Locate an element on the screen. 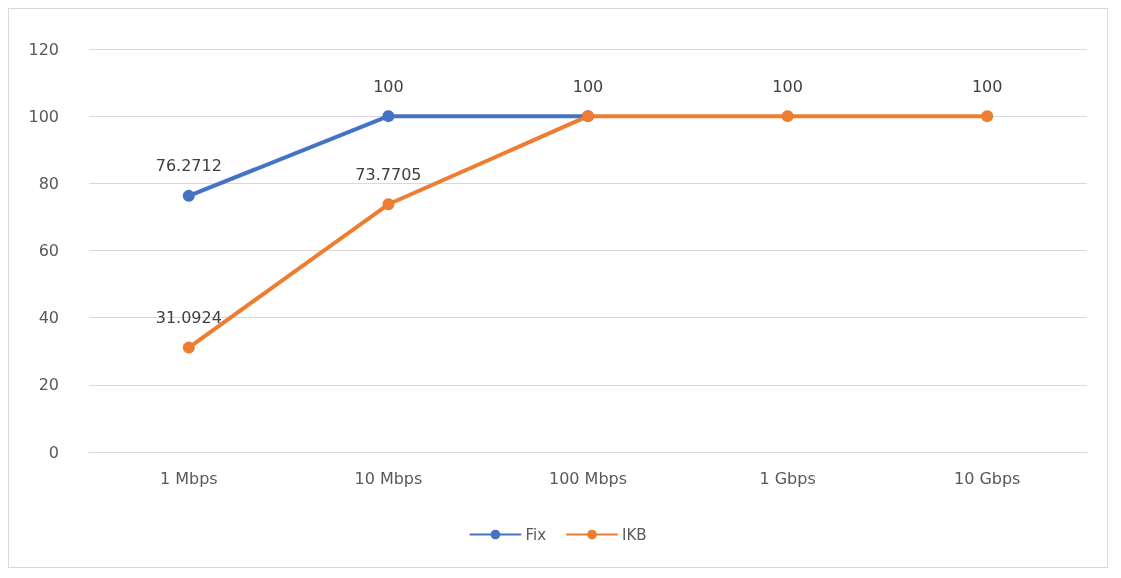 Image resolution: width=1121 pixels, height=578 pixels. x-tick-label: 10 Mbps is located at coordinates (388, 478).